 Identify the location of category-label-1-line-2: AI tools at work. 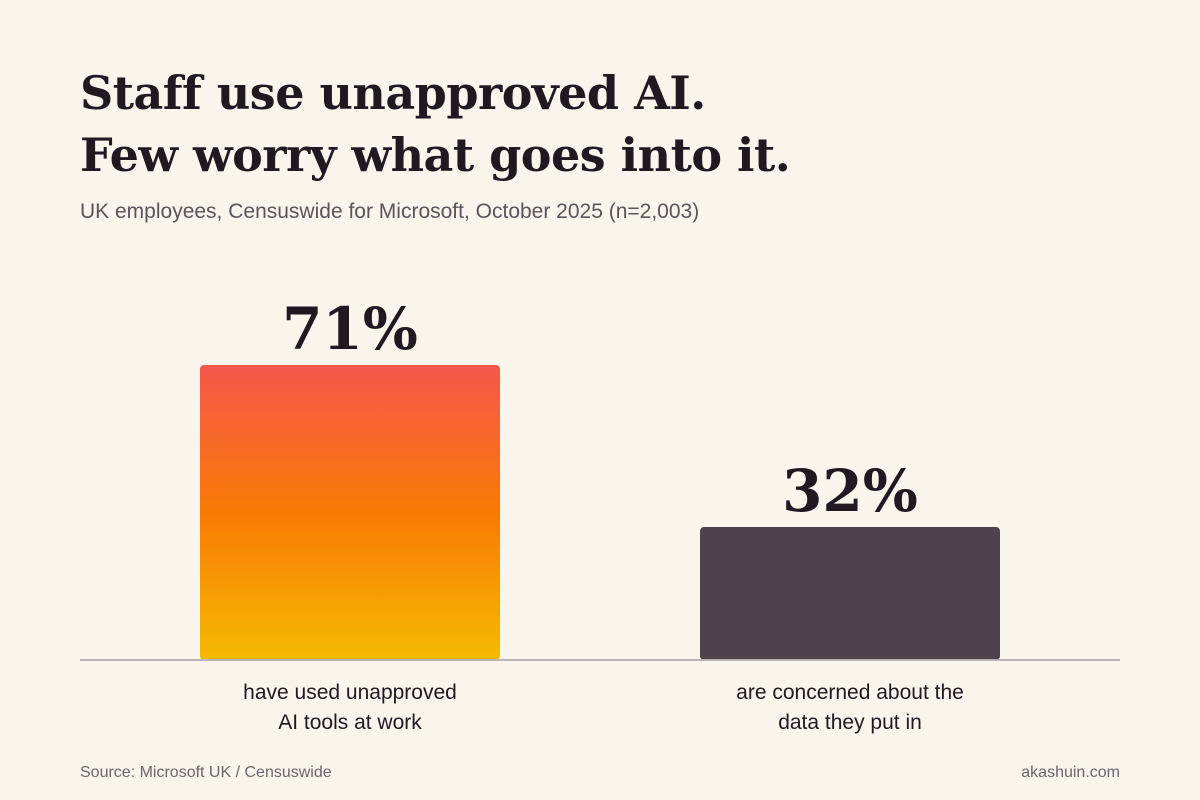
(350, 722).